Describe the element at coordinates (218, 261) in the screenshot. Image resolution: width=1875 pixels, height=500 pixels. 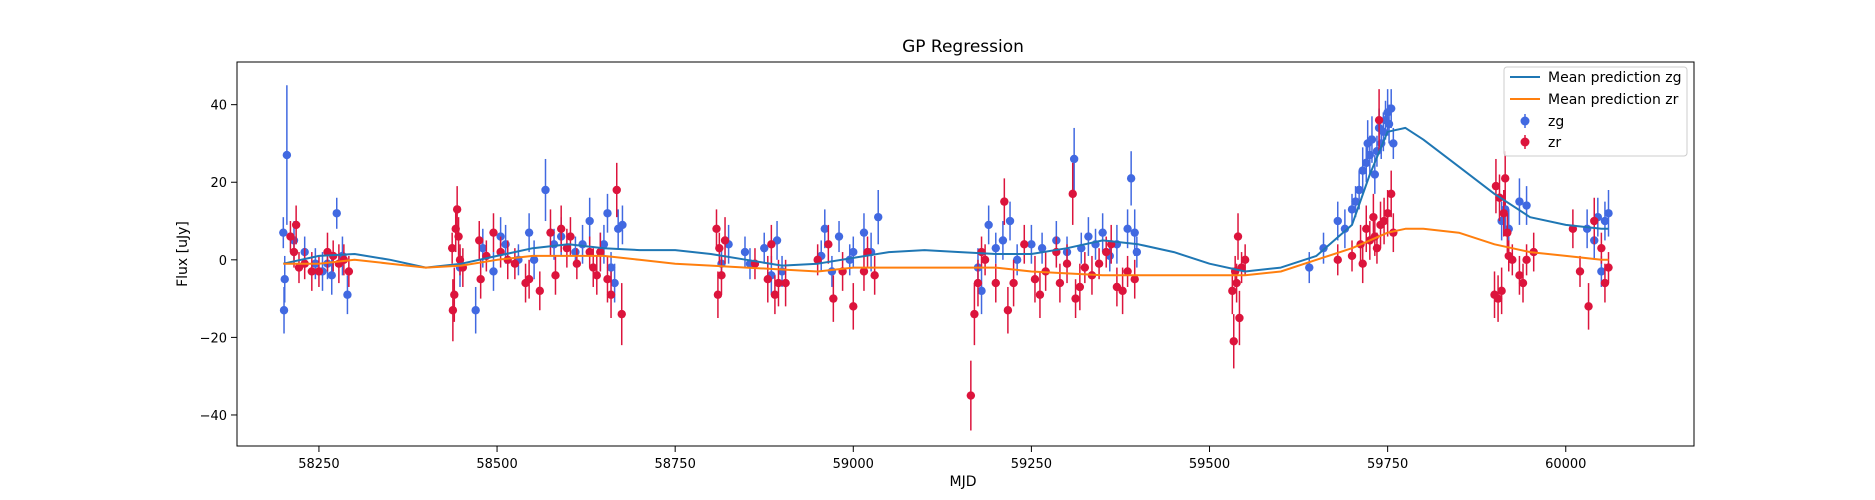
I see `y-axis: −40 −20 0 20 40` at that location.